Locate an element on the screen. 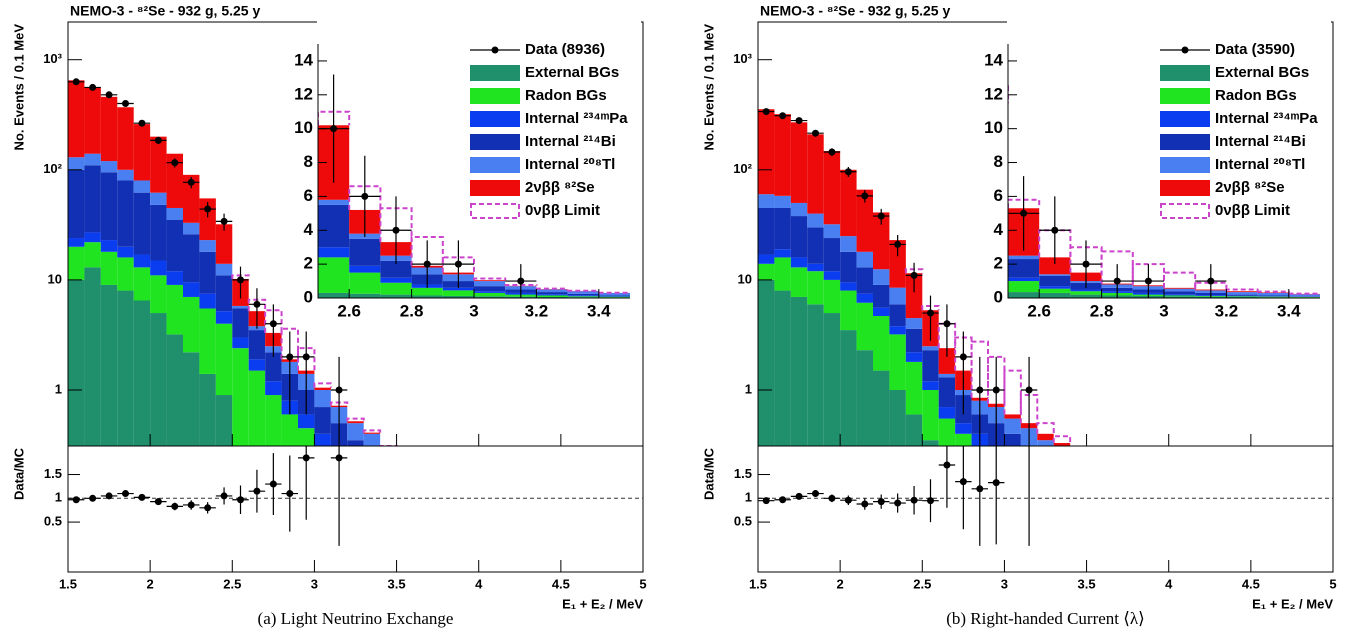 The image size is (1349, 633). y-tick-label: 10³ is located at coordinates (52, 58).